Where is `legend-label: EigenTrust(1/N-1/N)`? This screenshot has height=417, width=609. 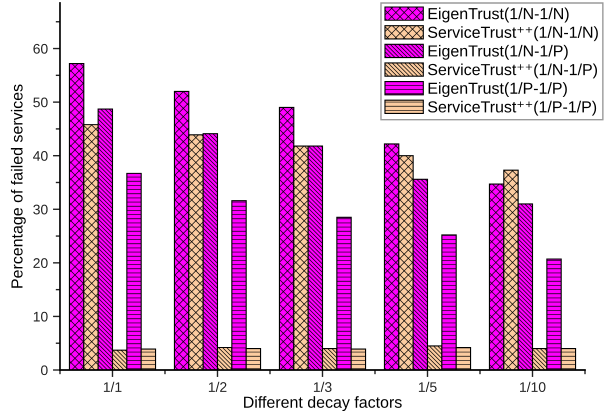
legend-label: EigenTrust(1/N-1/N) is located at coordinates (498, 15).